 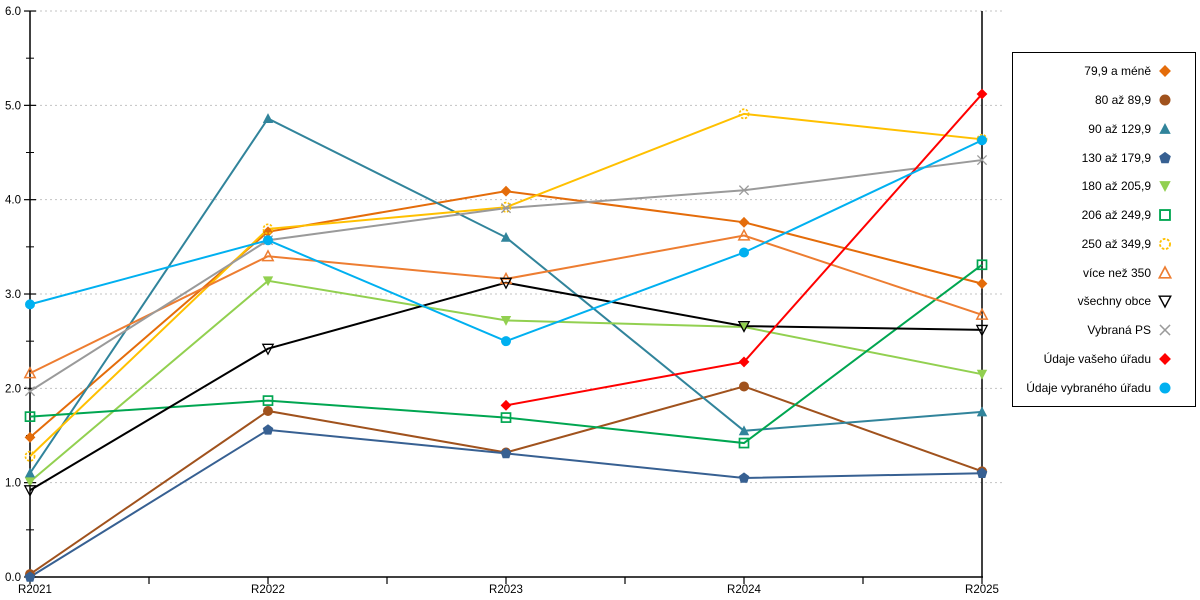 I want to click on triangle-up-legend-icon, so click(x=1165, y=128).